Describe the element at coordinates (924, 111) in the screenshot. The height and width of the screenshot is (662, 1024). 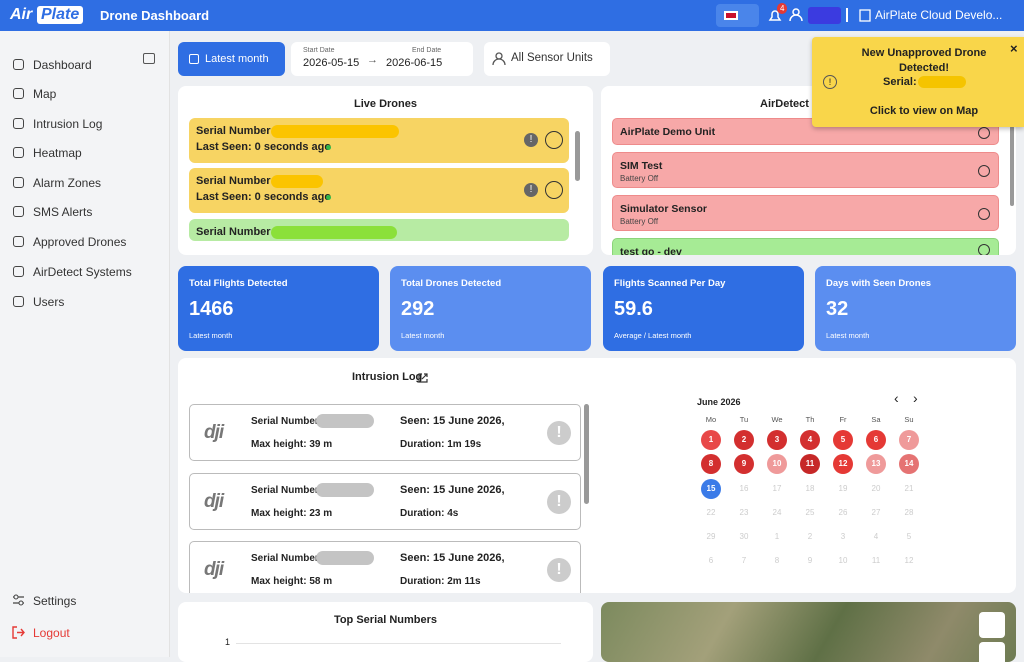
I see `alert-link: Click to view on Map` at that location.